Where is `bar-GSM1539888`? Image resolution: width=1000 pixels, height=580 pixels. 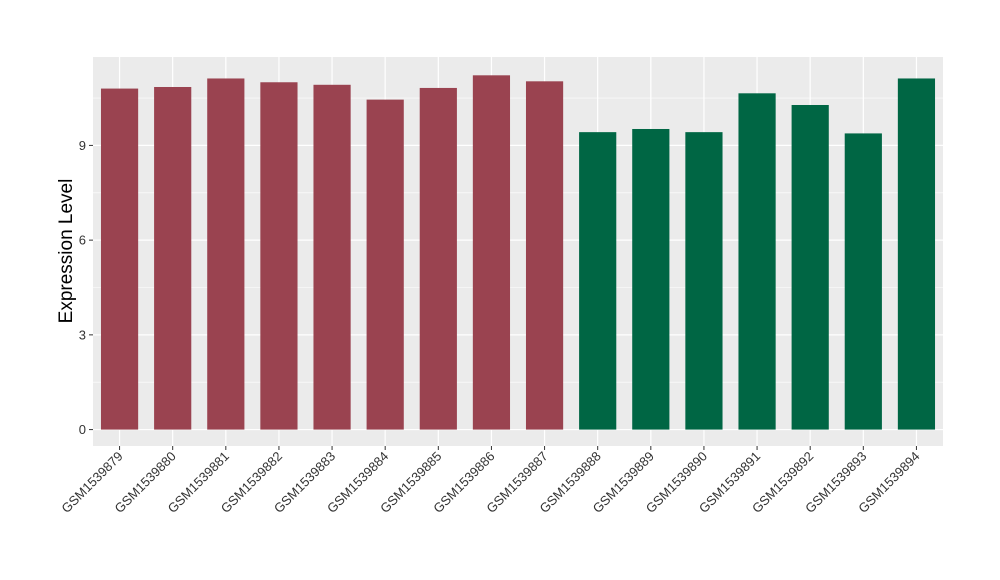
bar-GSM1539888 is located at coordinates (598, 281).